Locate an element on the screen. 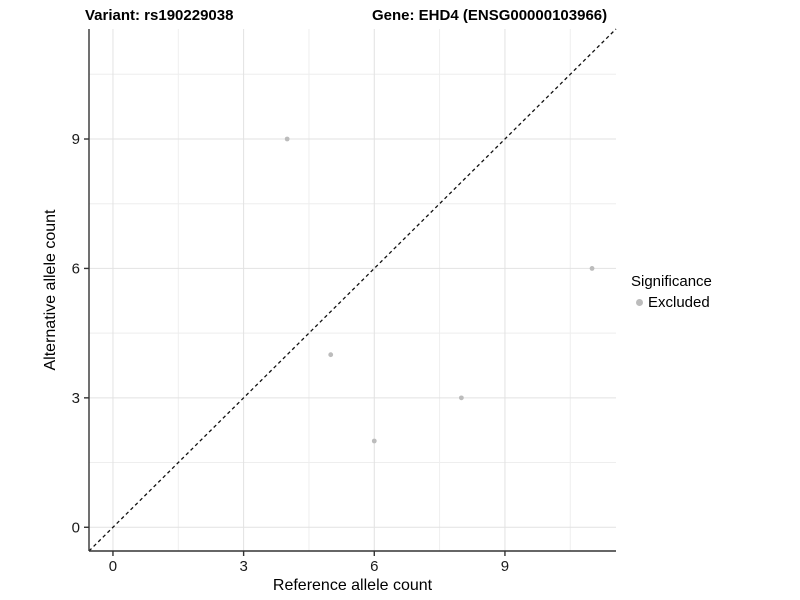  gene-title: Gene: EHD4 (ENSG00000103966) is located at coordinates (490, 15).